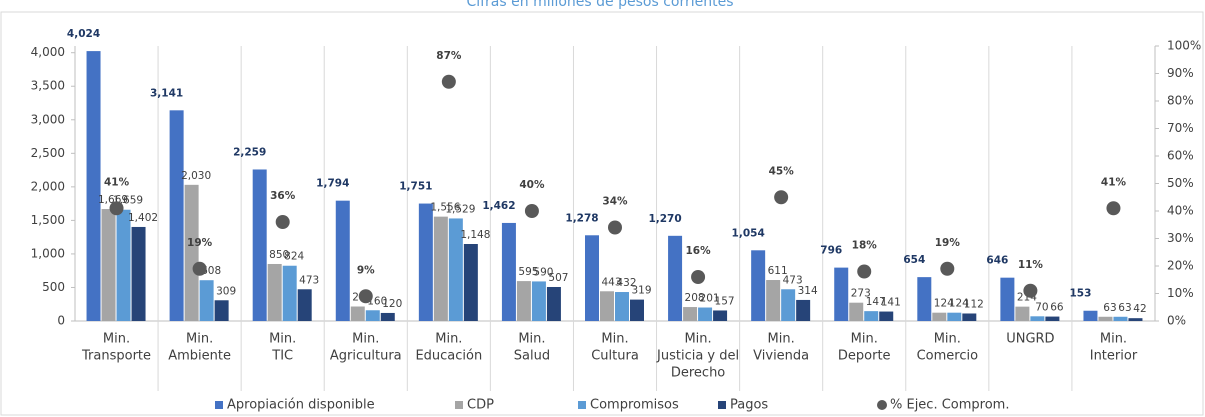 The width and height of the screenshot is (1205, 417). Describe the element at coordinates (445, 208) in the screenshot. I see `value-label: 1,556` at that location.